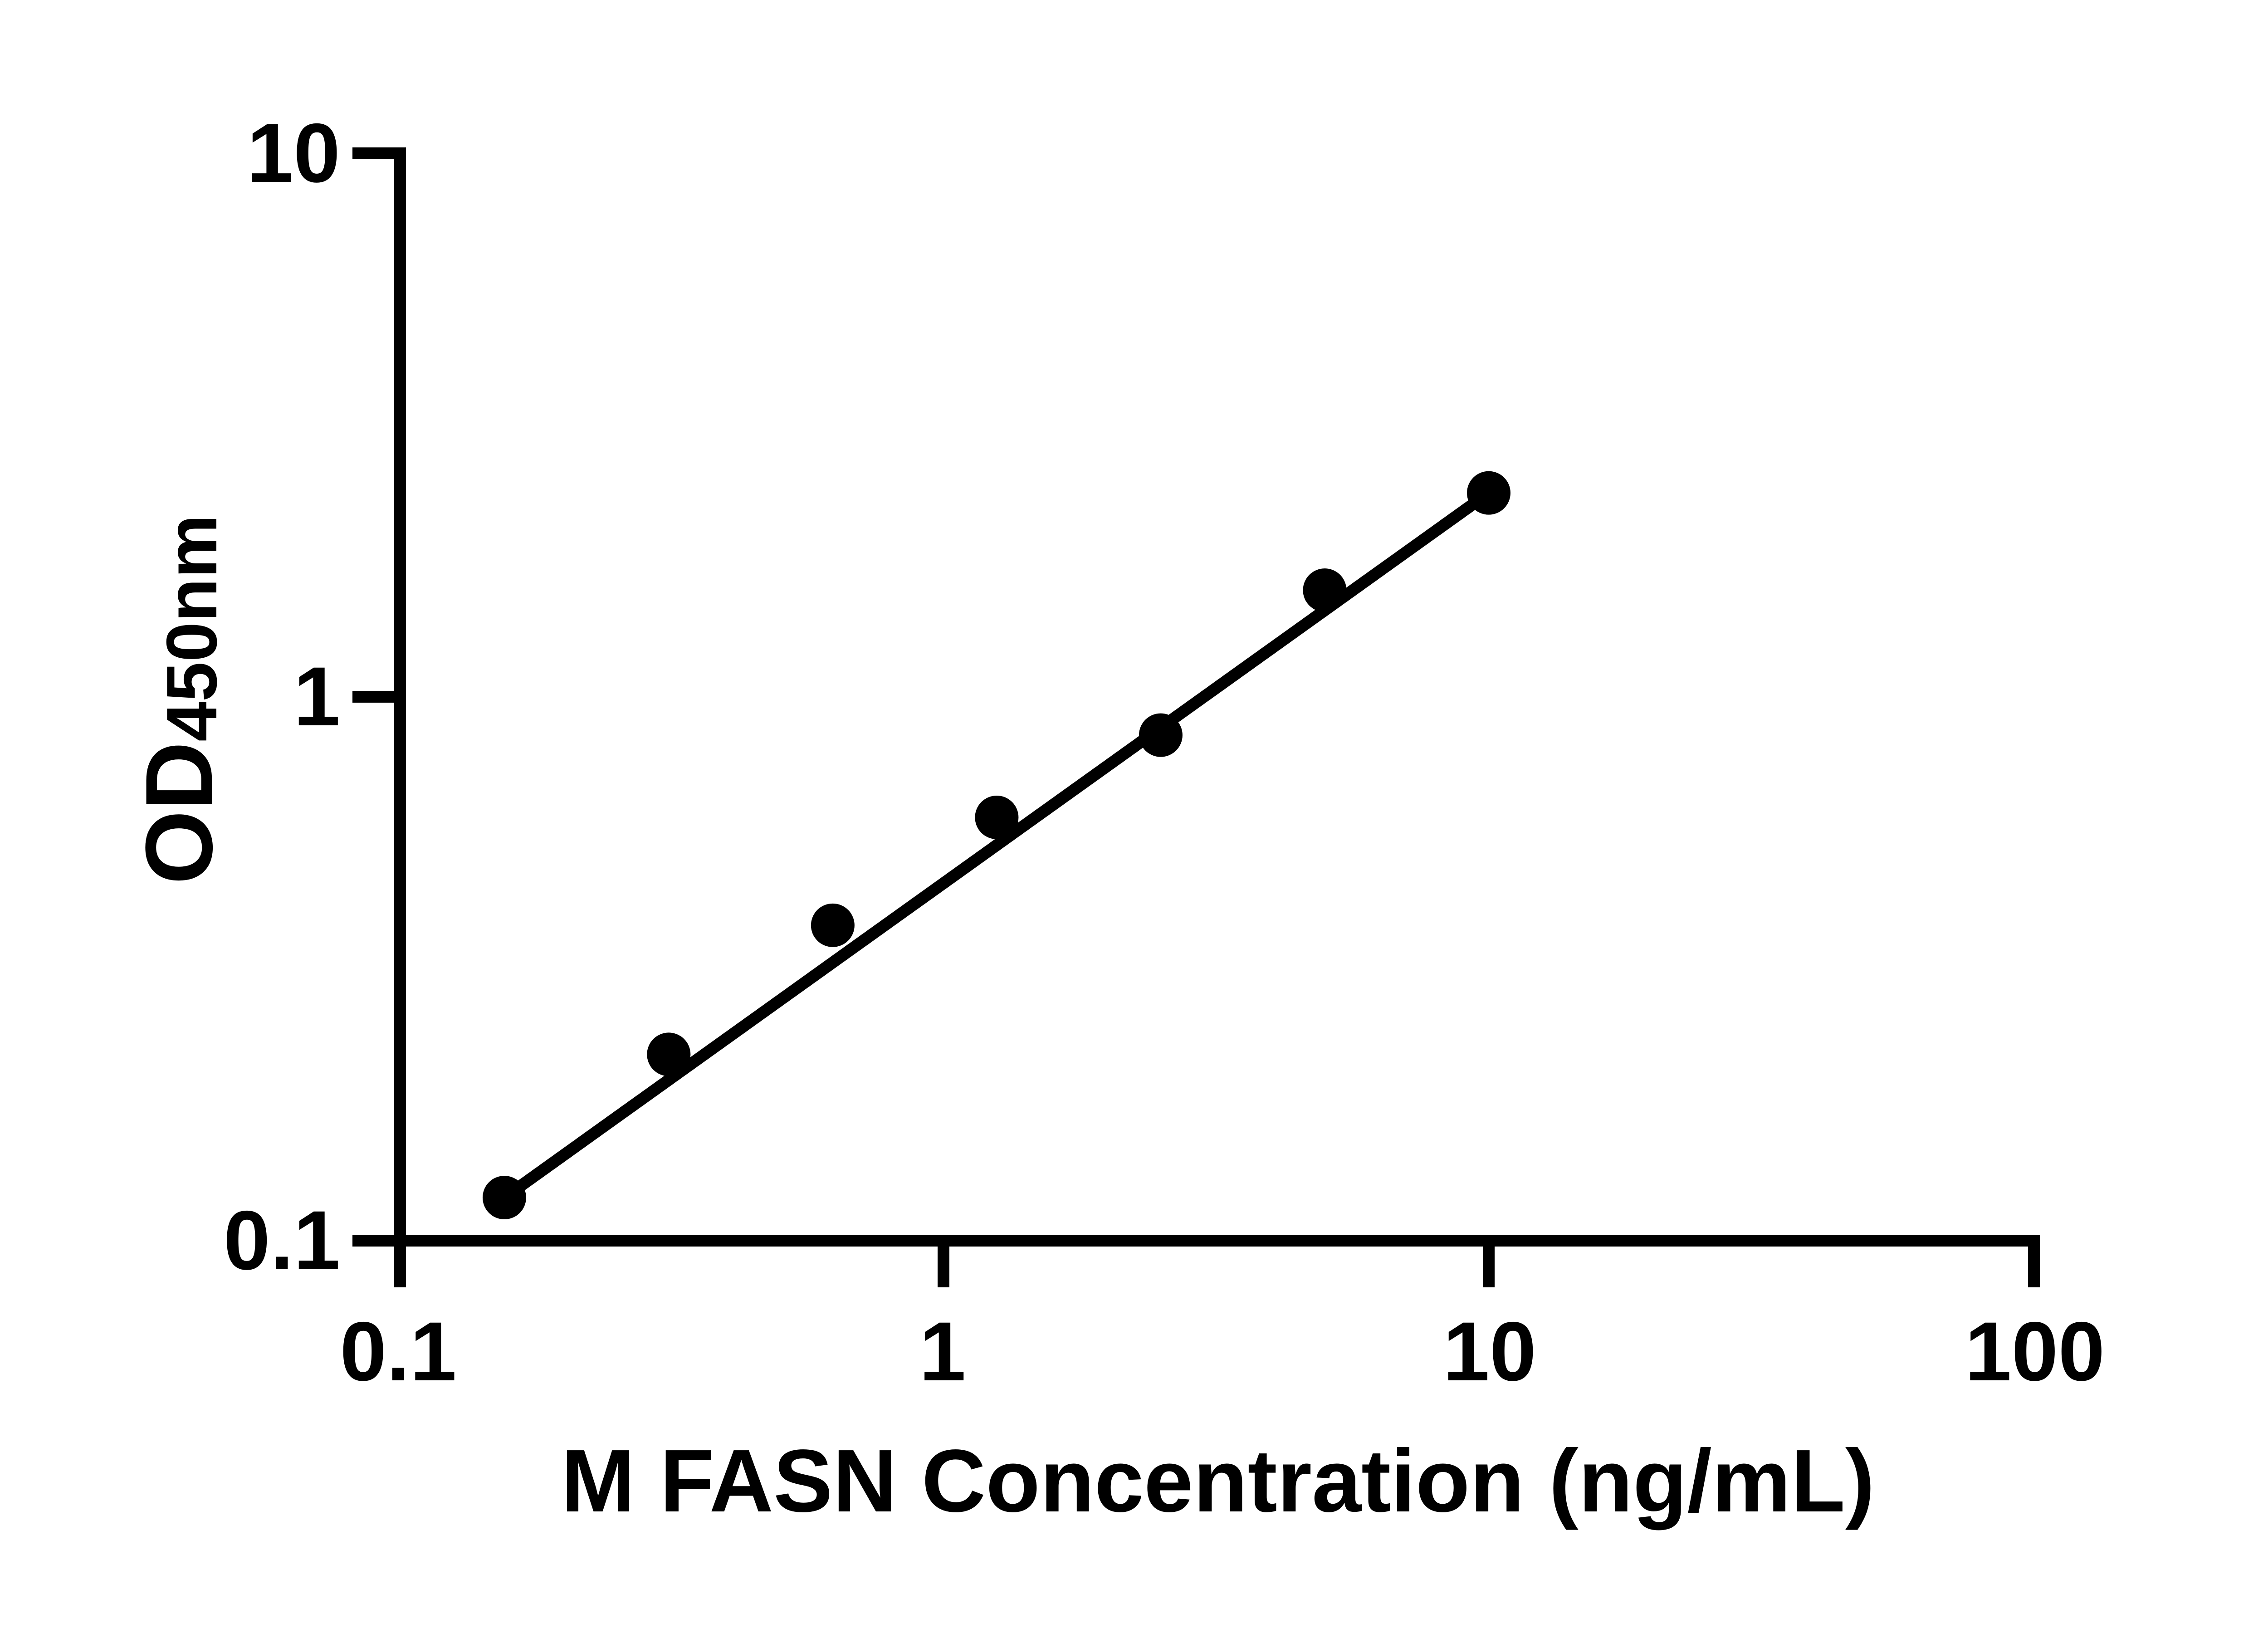 The width and height of the screenshot is (2268, 1633). Describe the element at coordinates (317, 696) in the screenshot. I see `y-tick-label-1: 1` at that location.